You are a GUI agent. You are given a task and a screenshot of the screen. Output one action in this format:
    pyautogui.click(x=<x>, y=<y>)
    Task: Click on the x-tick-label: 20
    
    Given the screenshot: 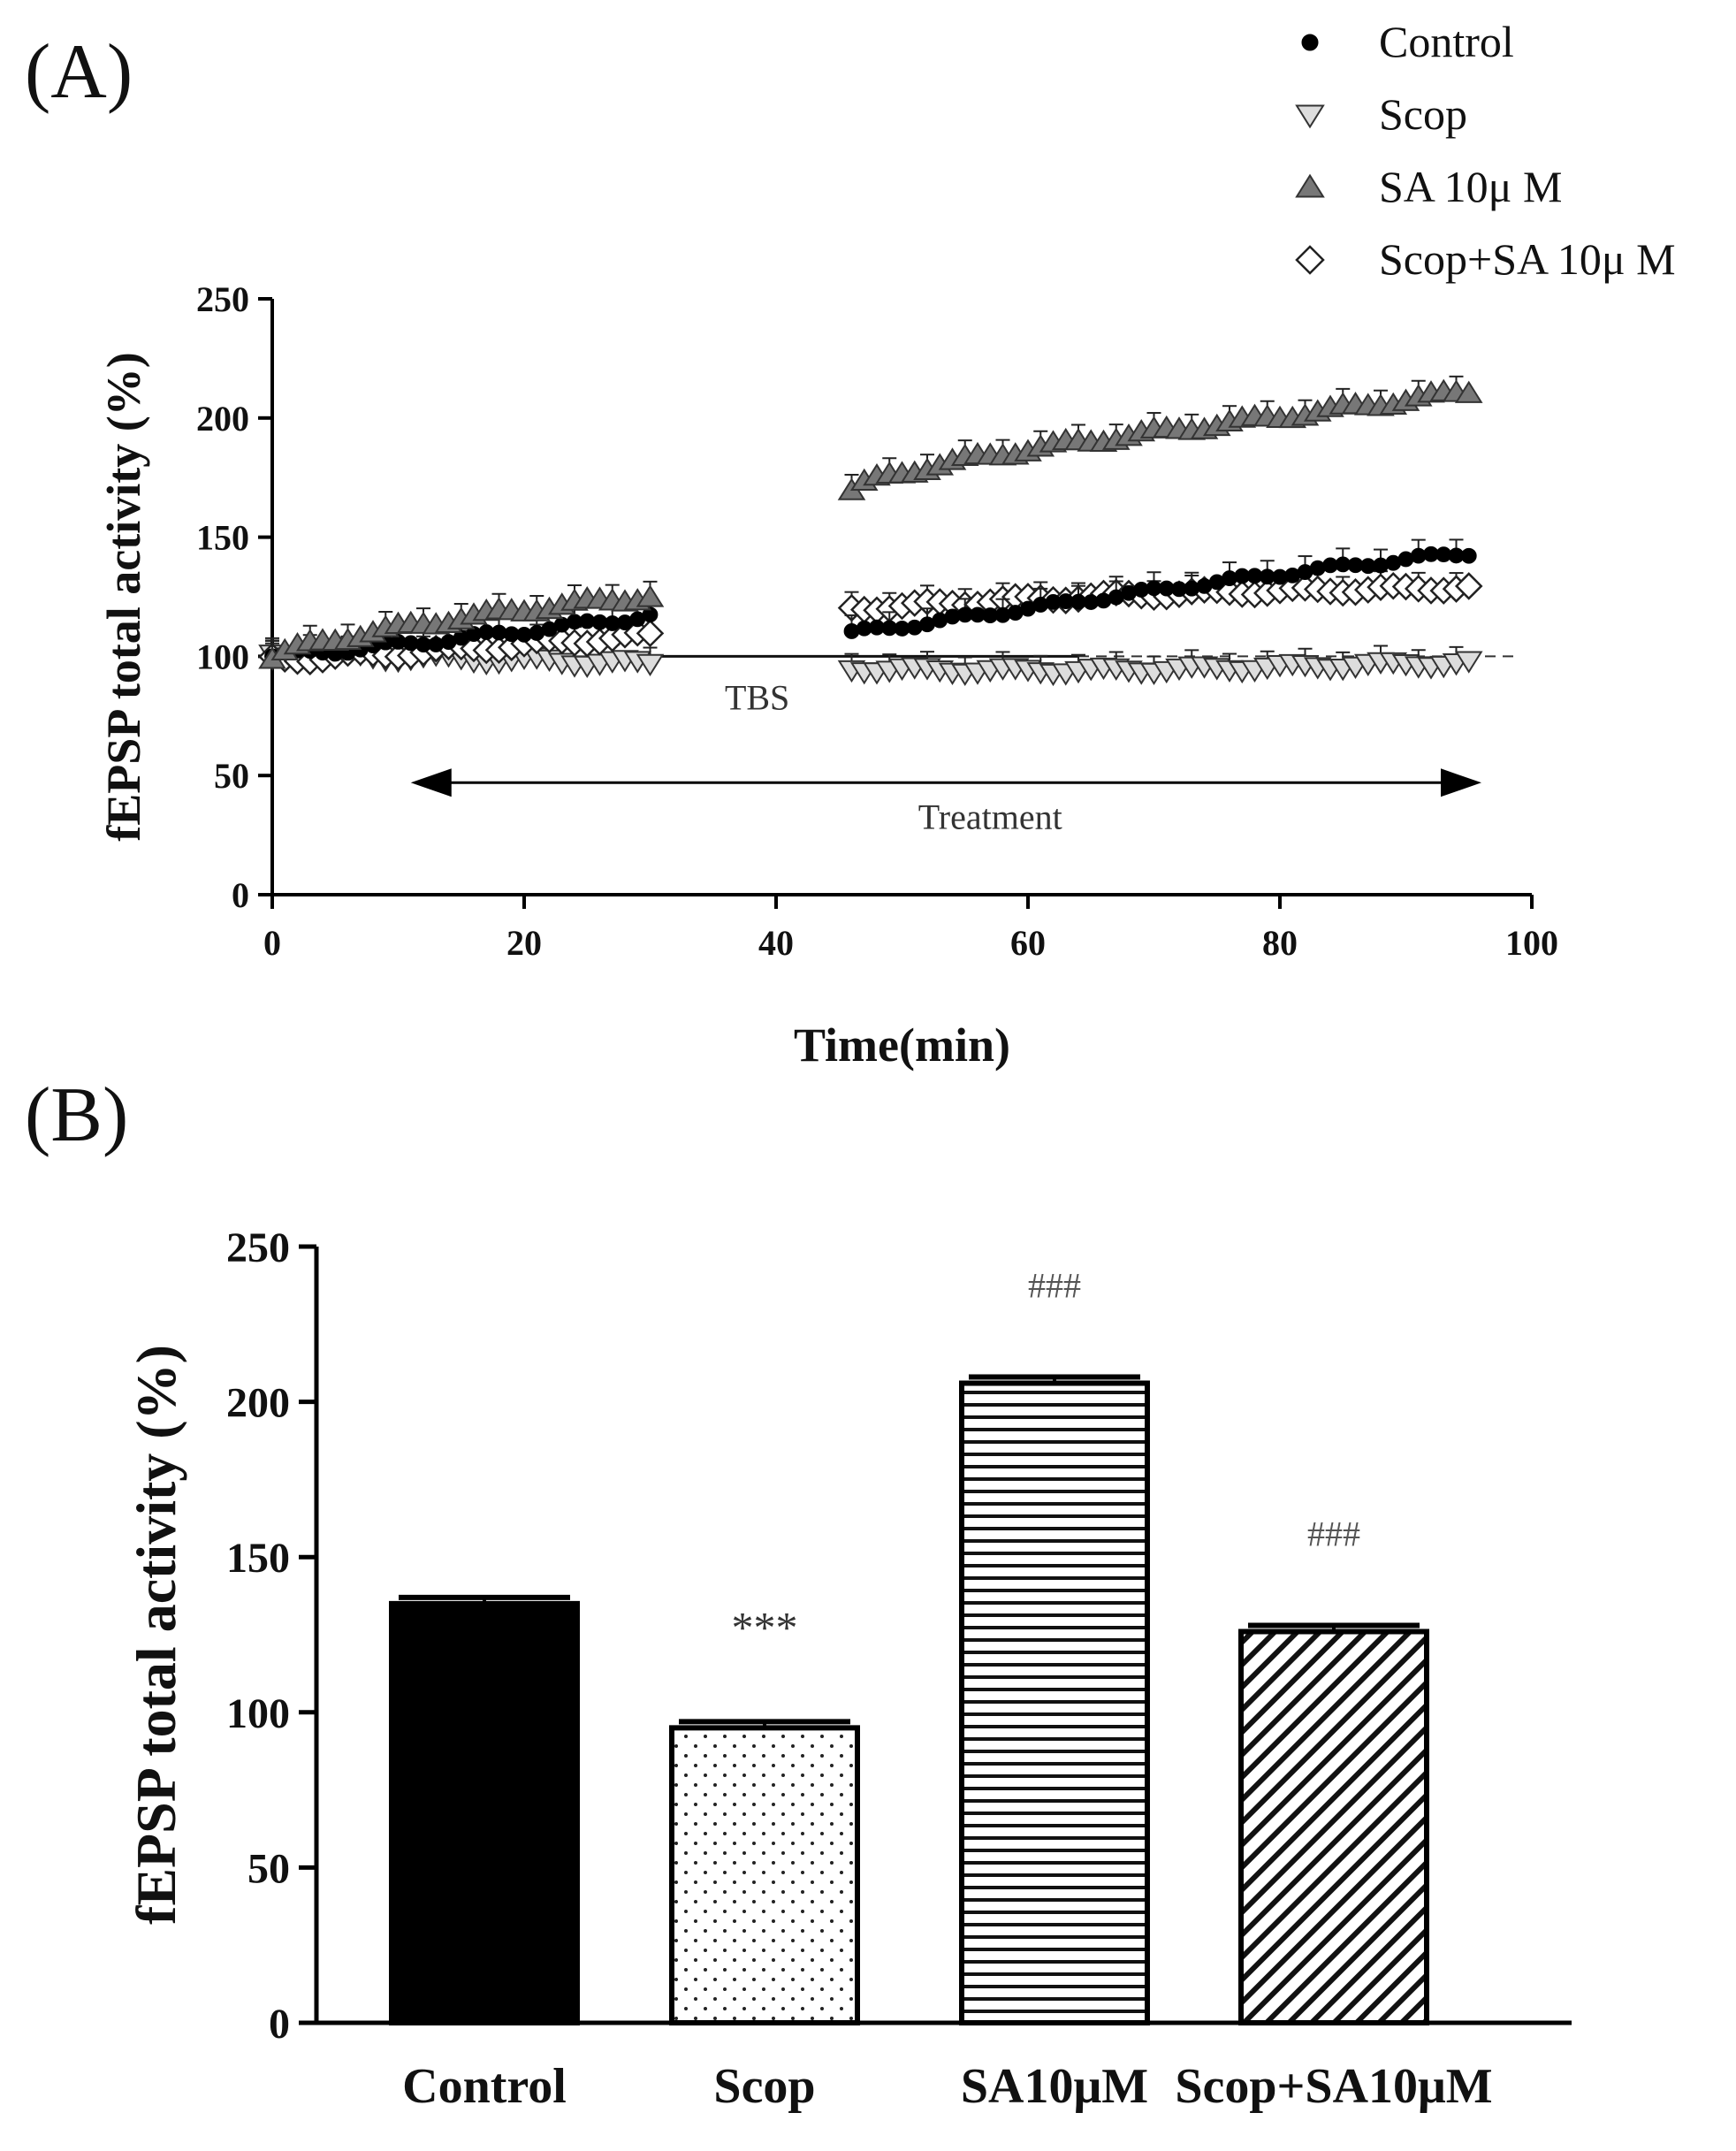 What is the action you would take?
    pyautogui.click(x=524, y=943)
    